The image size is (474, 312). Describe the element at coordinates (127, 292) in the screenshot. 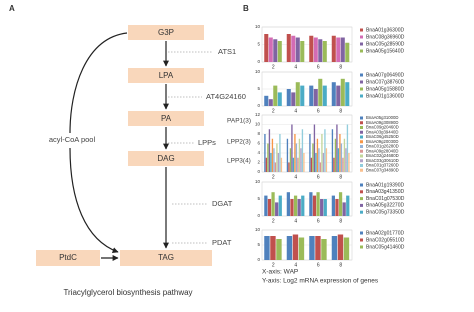

I see `caption: Triacylglycerol biosynthesis pathway` at that location.